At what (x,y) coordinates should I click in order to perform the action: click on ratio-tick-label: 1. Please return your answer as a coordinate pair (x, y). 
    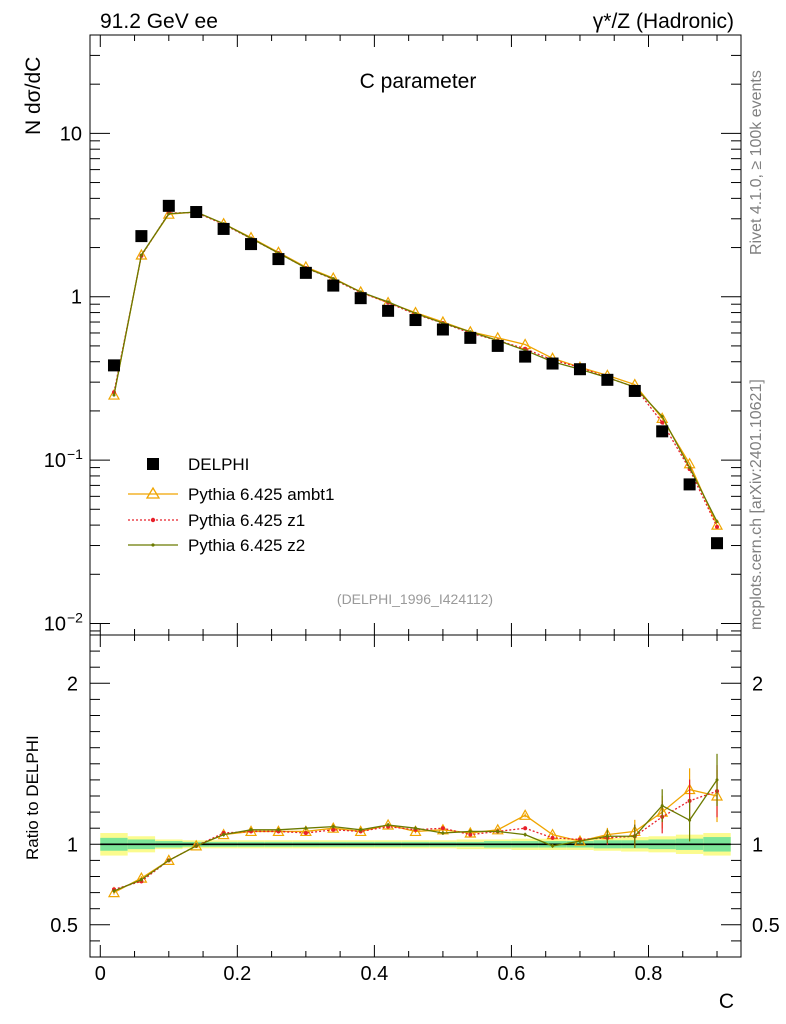
    Looking at the image, I should click on (72, 845).